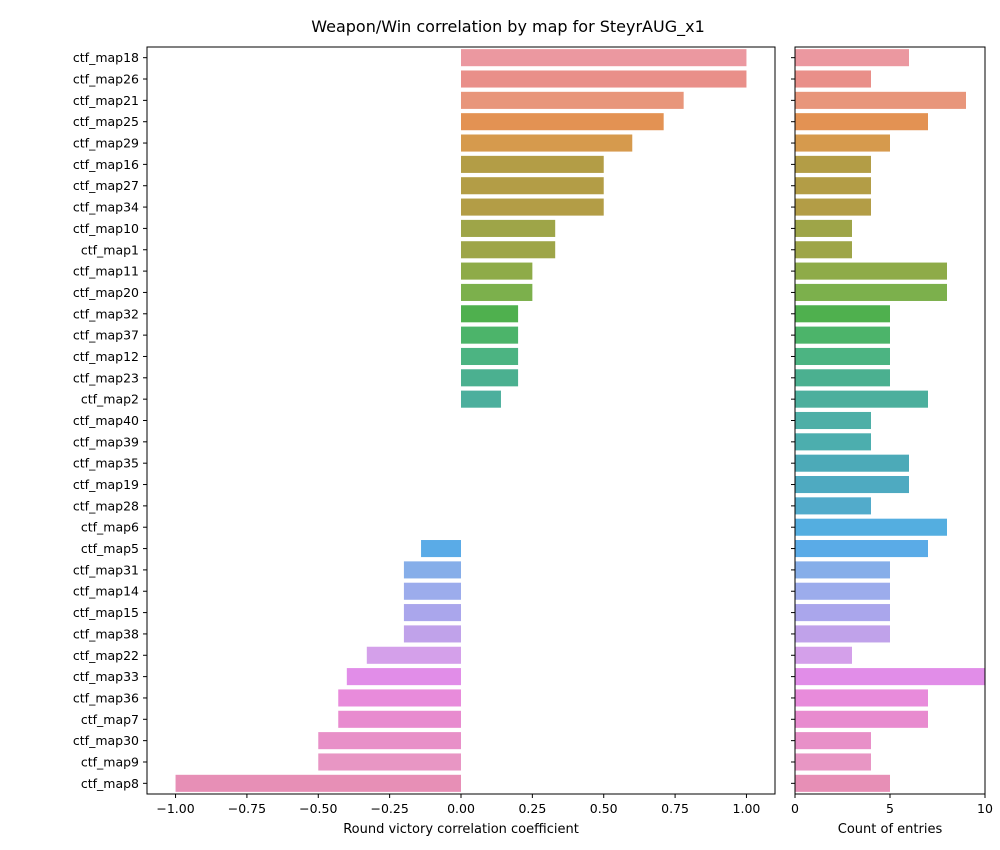 This screenshot has width=1000, height=850. I want to click on category-label-ctf_map30: ctf_map30, so click(106, 740).